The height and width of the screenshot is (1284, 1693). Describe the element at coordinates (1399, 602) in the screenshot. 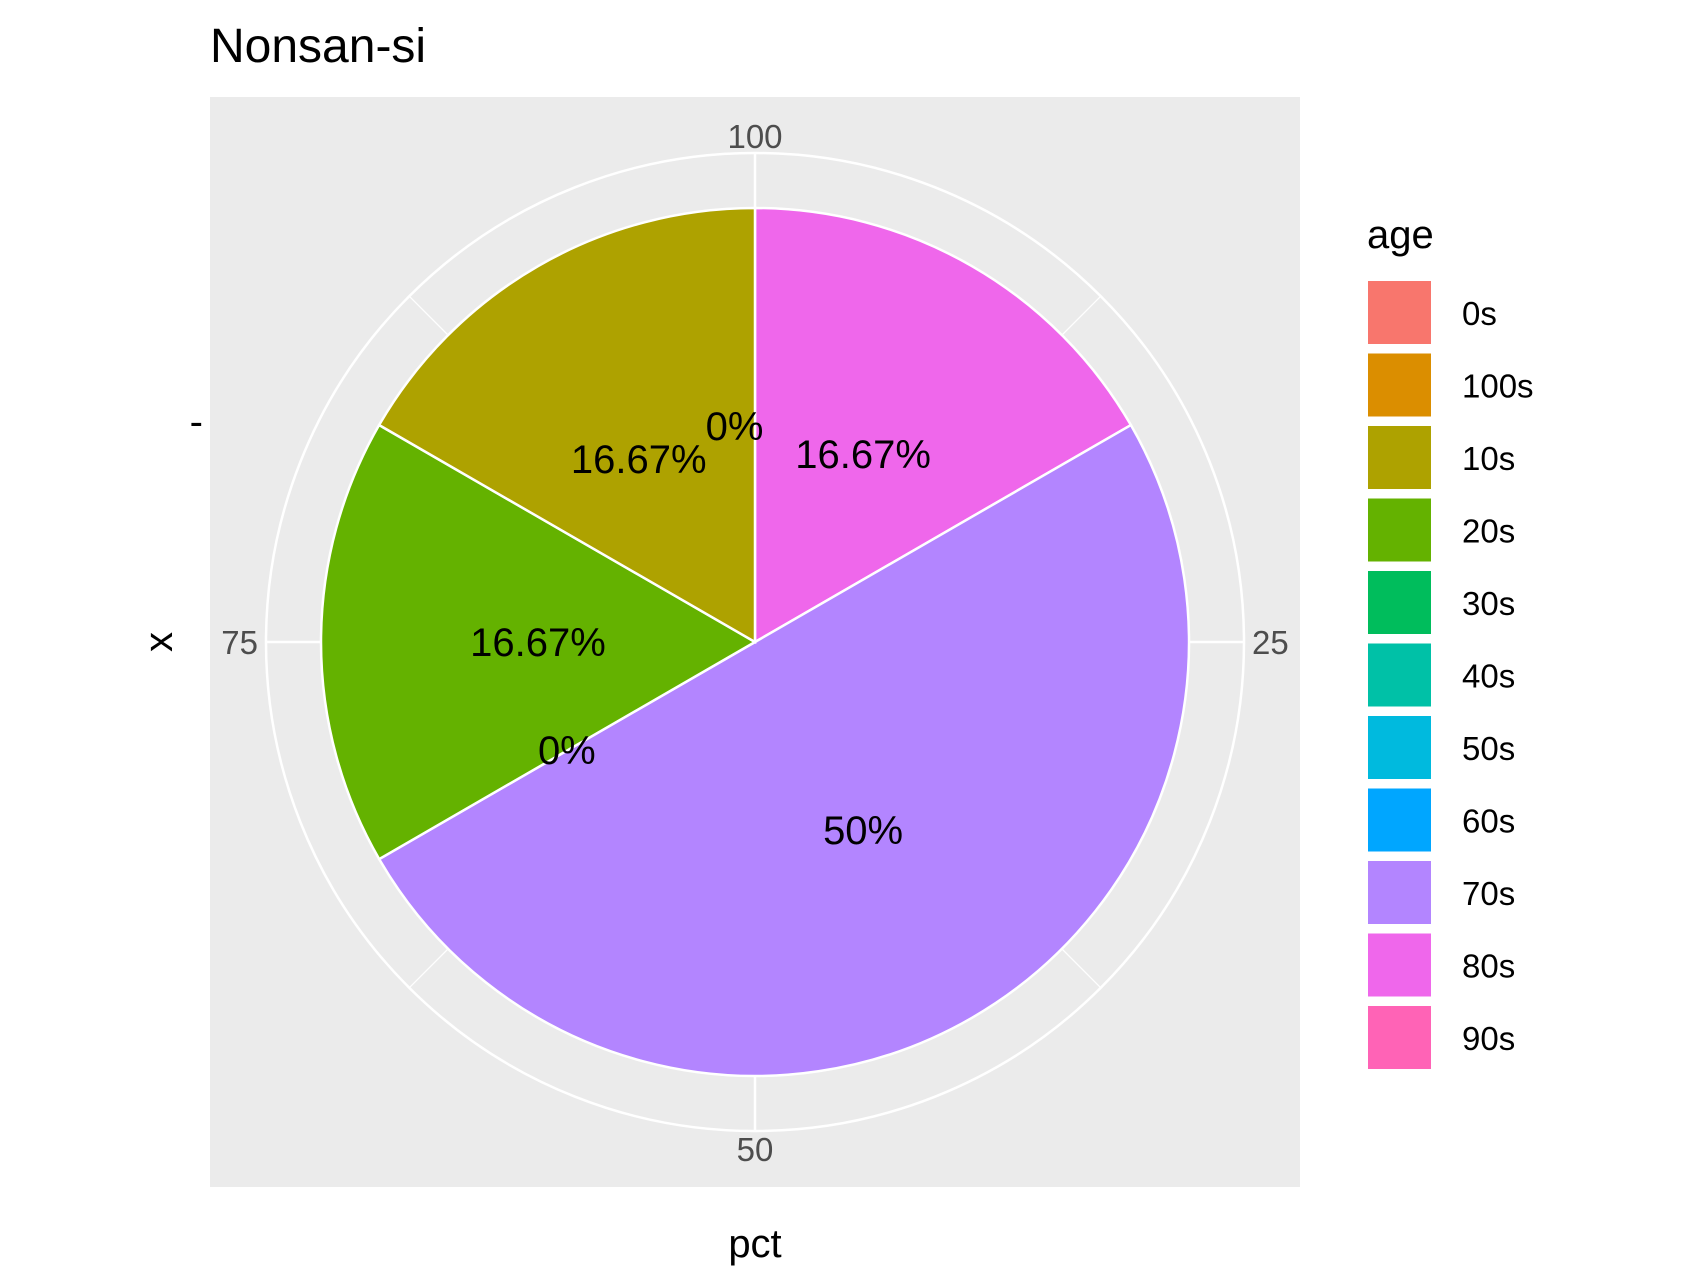

I see `legend-key-30s` at that location.